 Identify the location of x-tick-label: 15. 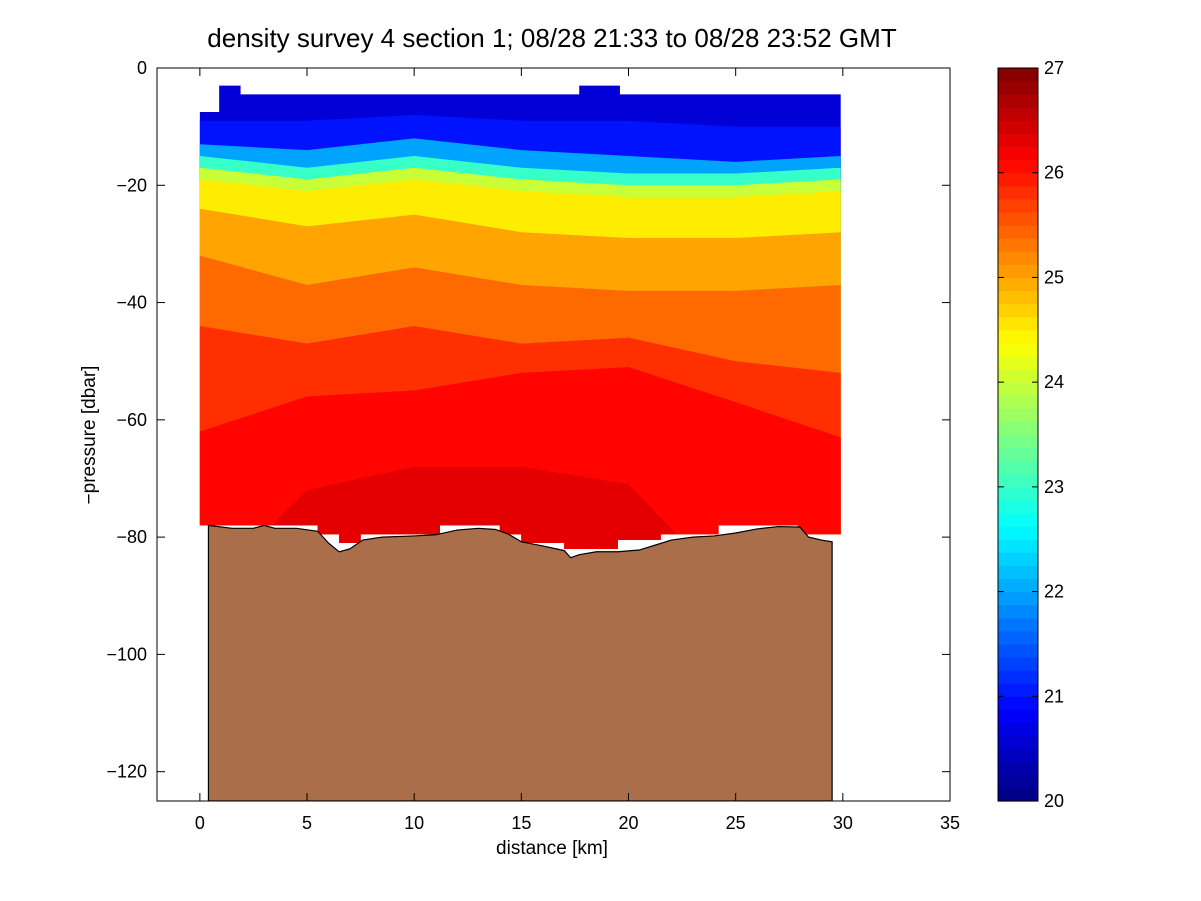
(521, 823).